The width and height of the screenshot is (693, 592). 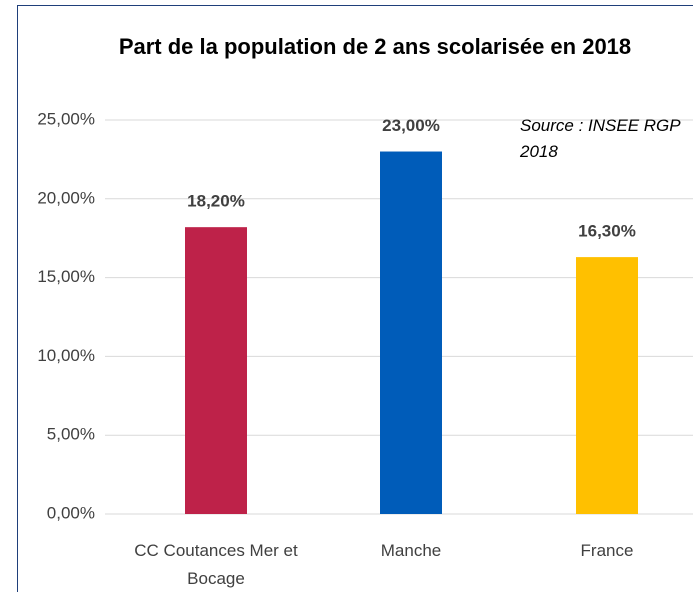 What do you see at coordinates (411, 125) in the screenshot?
I see `value-label: 23,00%` at bounding box center [411, 125].